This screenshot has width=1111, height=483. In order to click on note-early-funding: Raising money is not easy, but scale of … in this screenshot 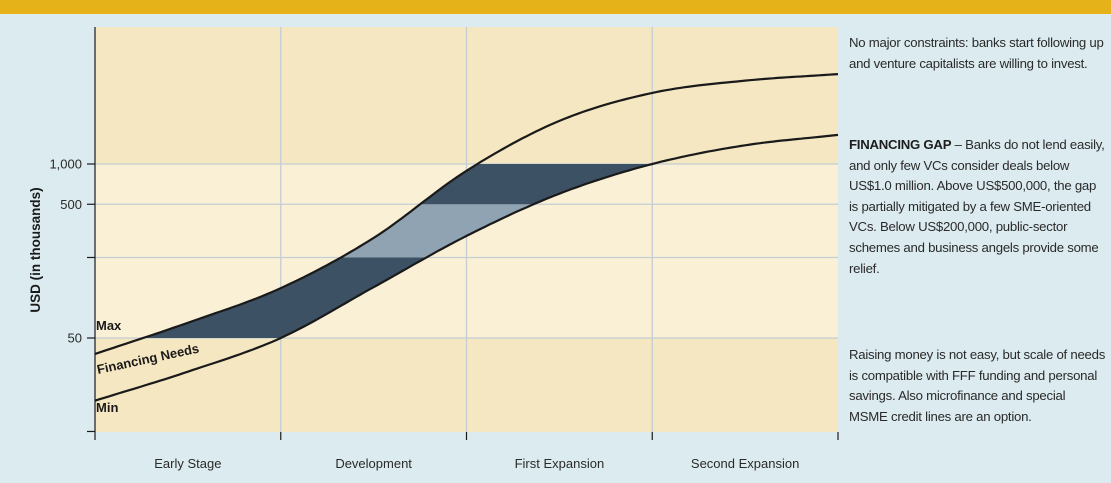, I will do `click(977, 385)`.